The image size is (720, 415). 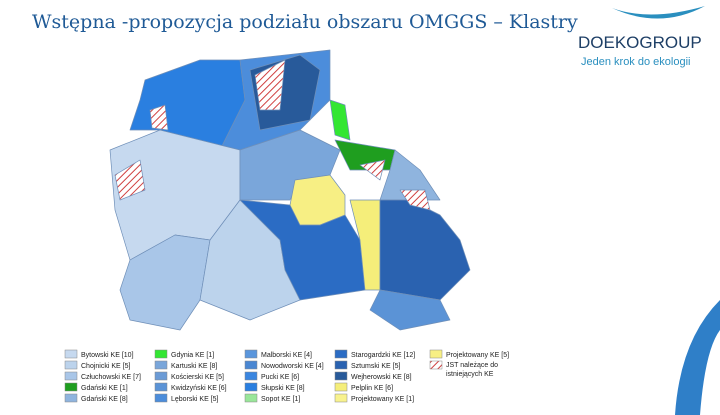 I want to click on legend-label: JST należące do istniejących KE, so click(x=472, y=370).